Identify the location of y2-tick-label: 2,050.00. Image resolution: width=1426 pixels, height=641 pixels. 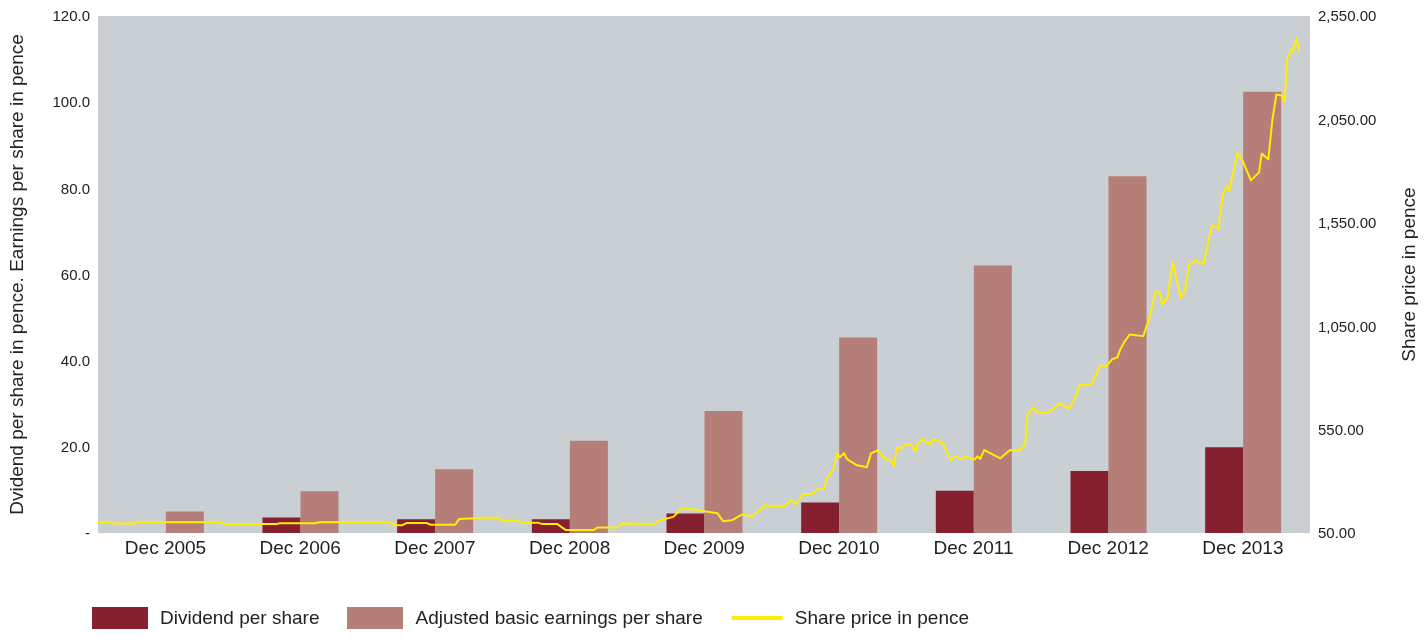
(1347, 119).